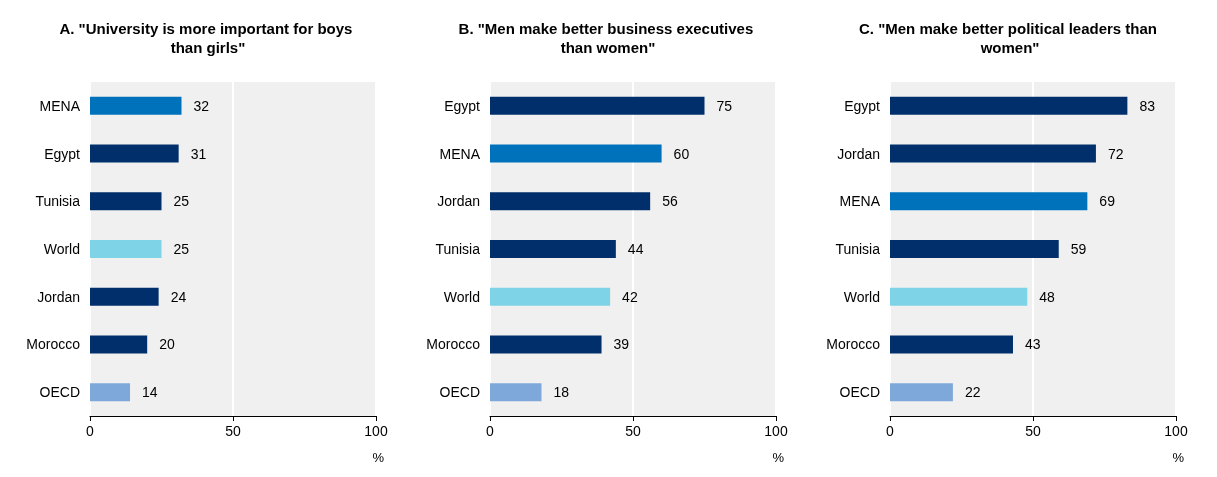 Image resolution: width=1217 pixels, height=477 pixels. I want to click on data-label: 32, so click(201, 105).